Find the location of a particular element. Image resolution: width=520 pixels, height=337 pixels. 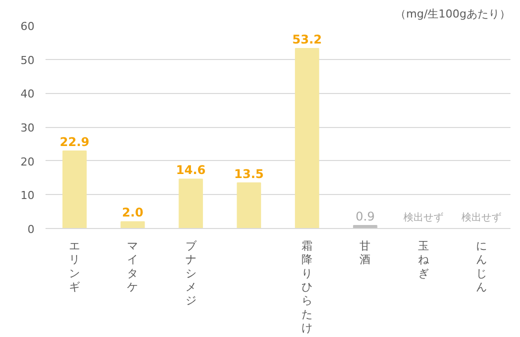

x-tick-label: マイタケ is located at coordinates (132, 267).